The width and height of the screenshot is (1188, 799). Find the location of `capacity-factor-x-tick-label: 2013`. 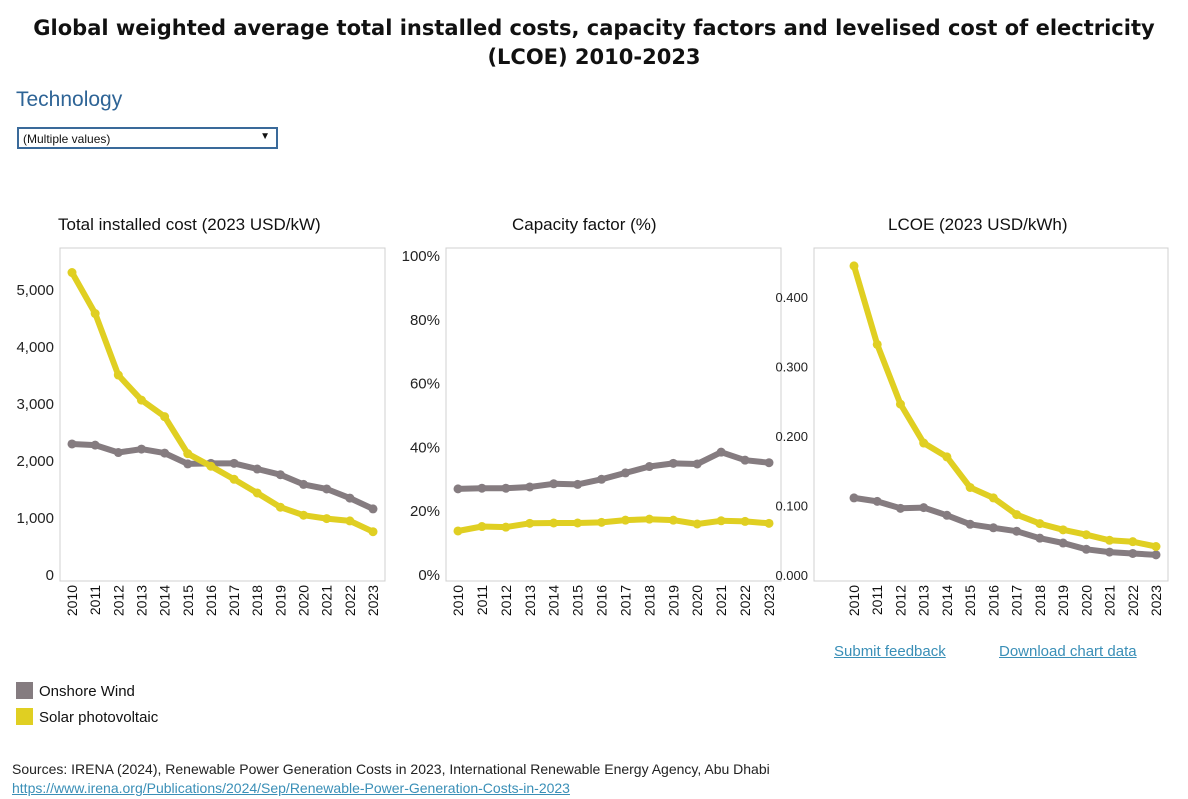

capacity-factor-x-tick-label: 2013 is located at coordinates (530, 600).